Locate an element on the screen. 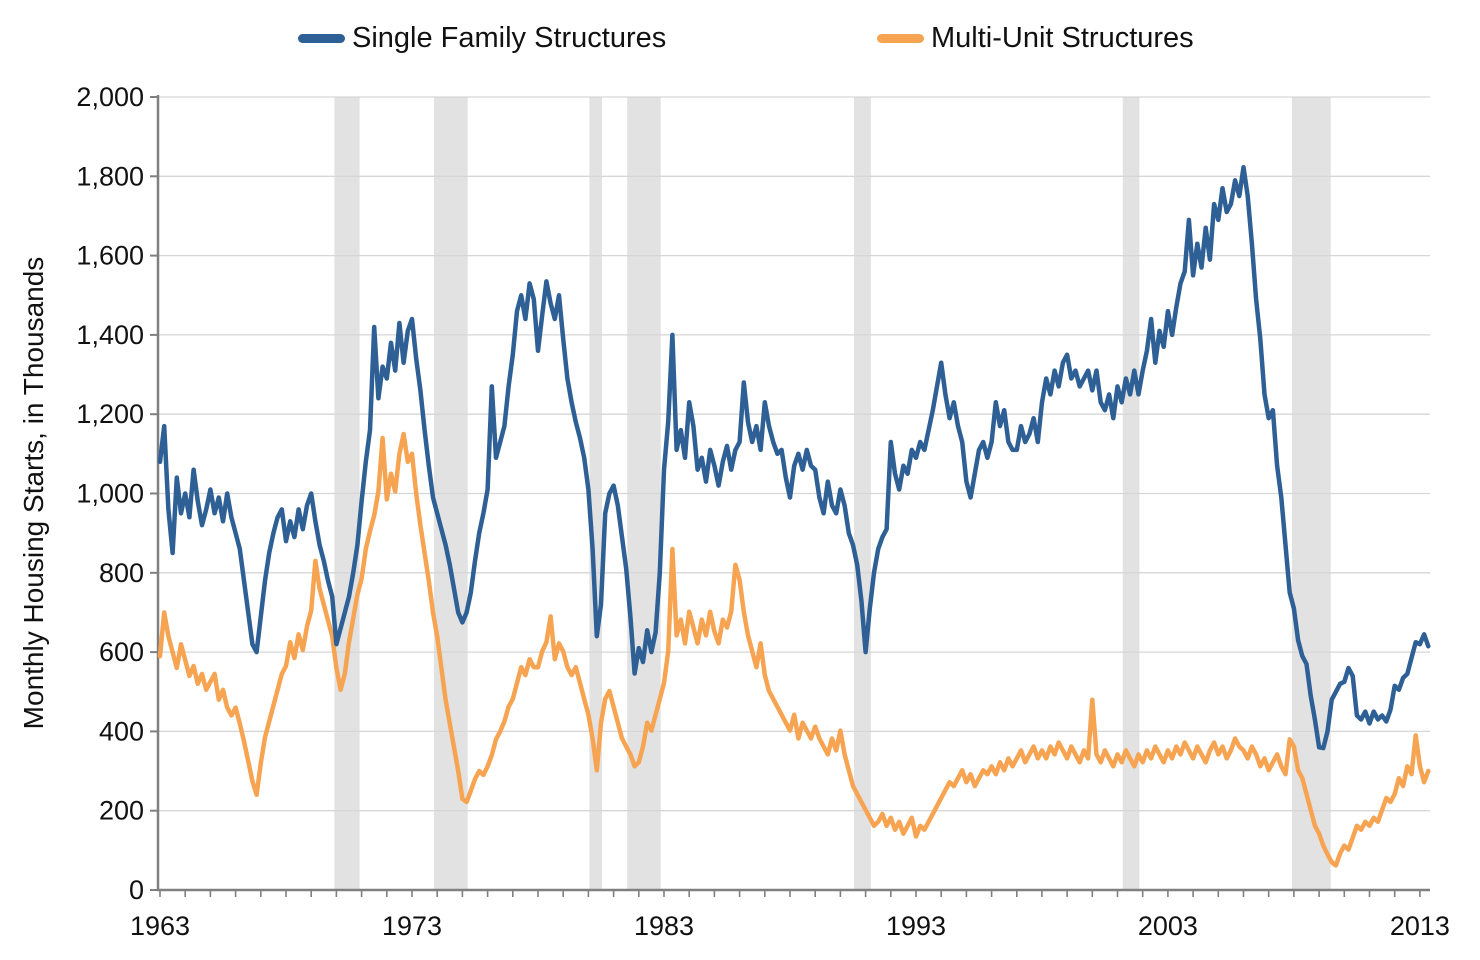 Image resolution: width=1480 pixels, height=960 pixels. y-tick-label: 200 is located at coordinates (121, 811).